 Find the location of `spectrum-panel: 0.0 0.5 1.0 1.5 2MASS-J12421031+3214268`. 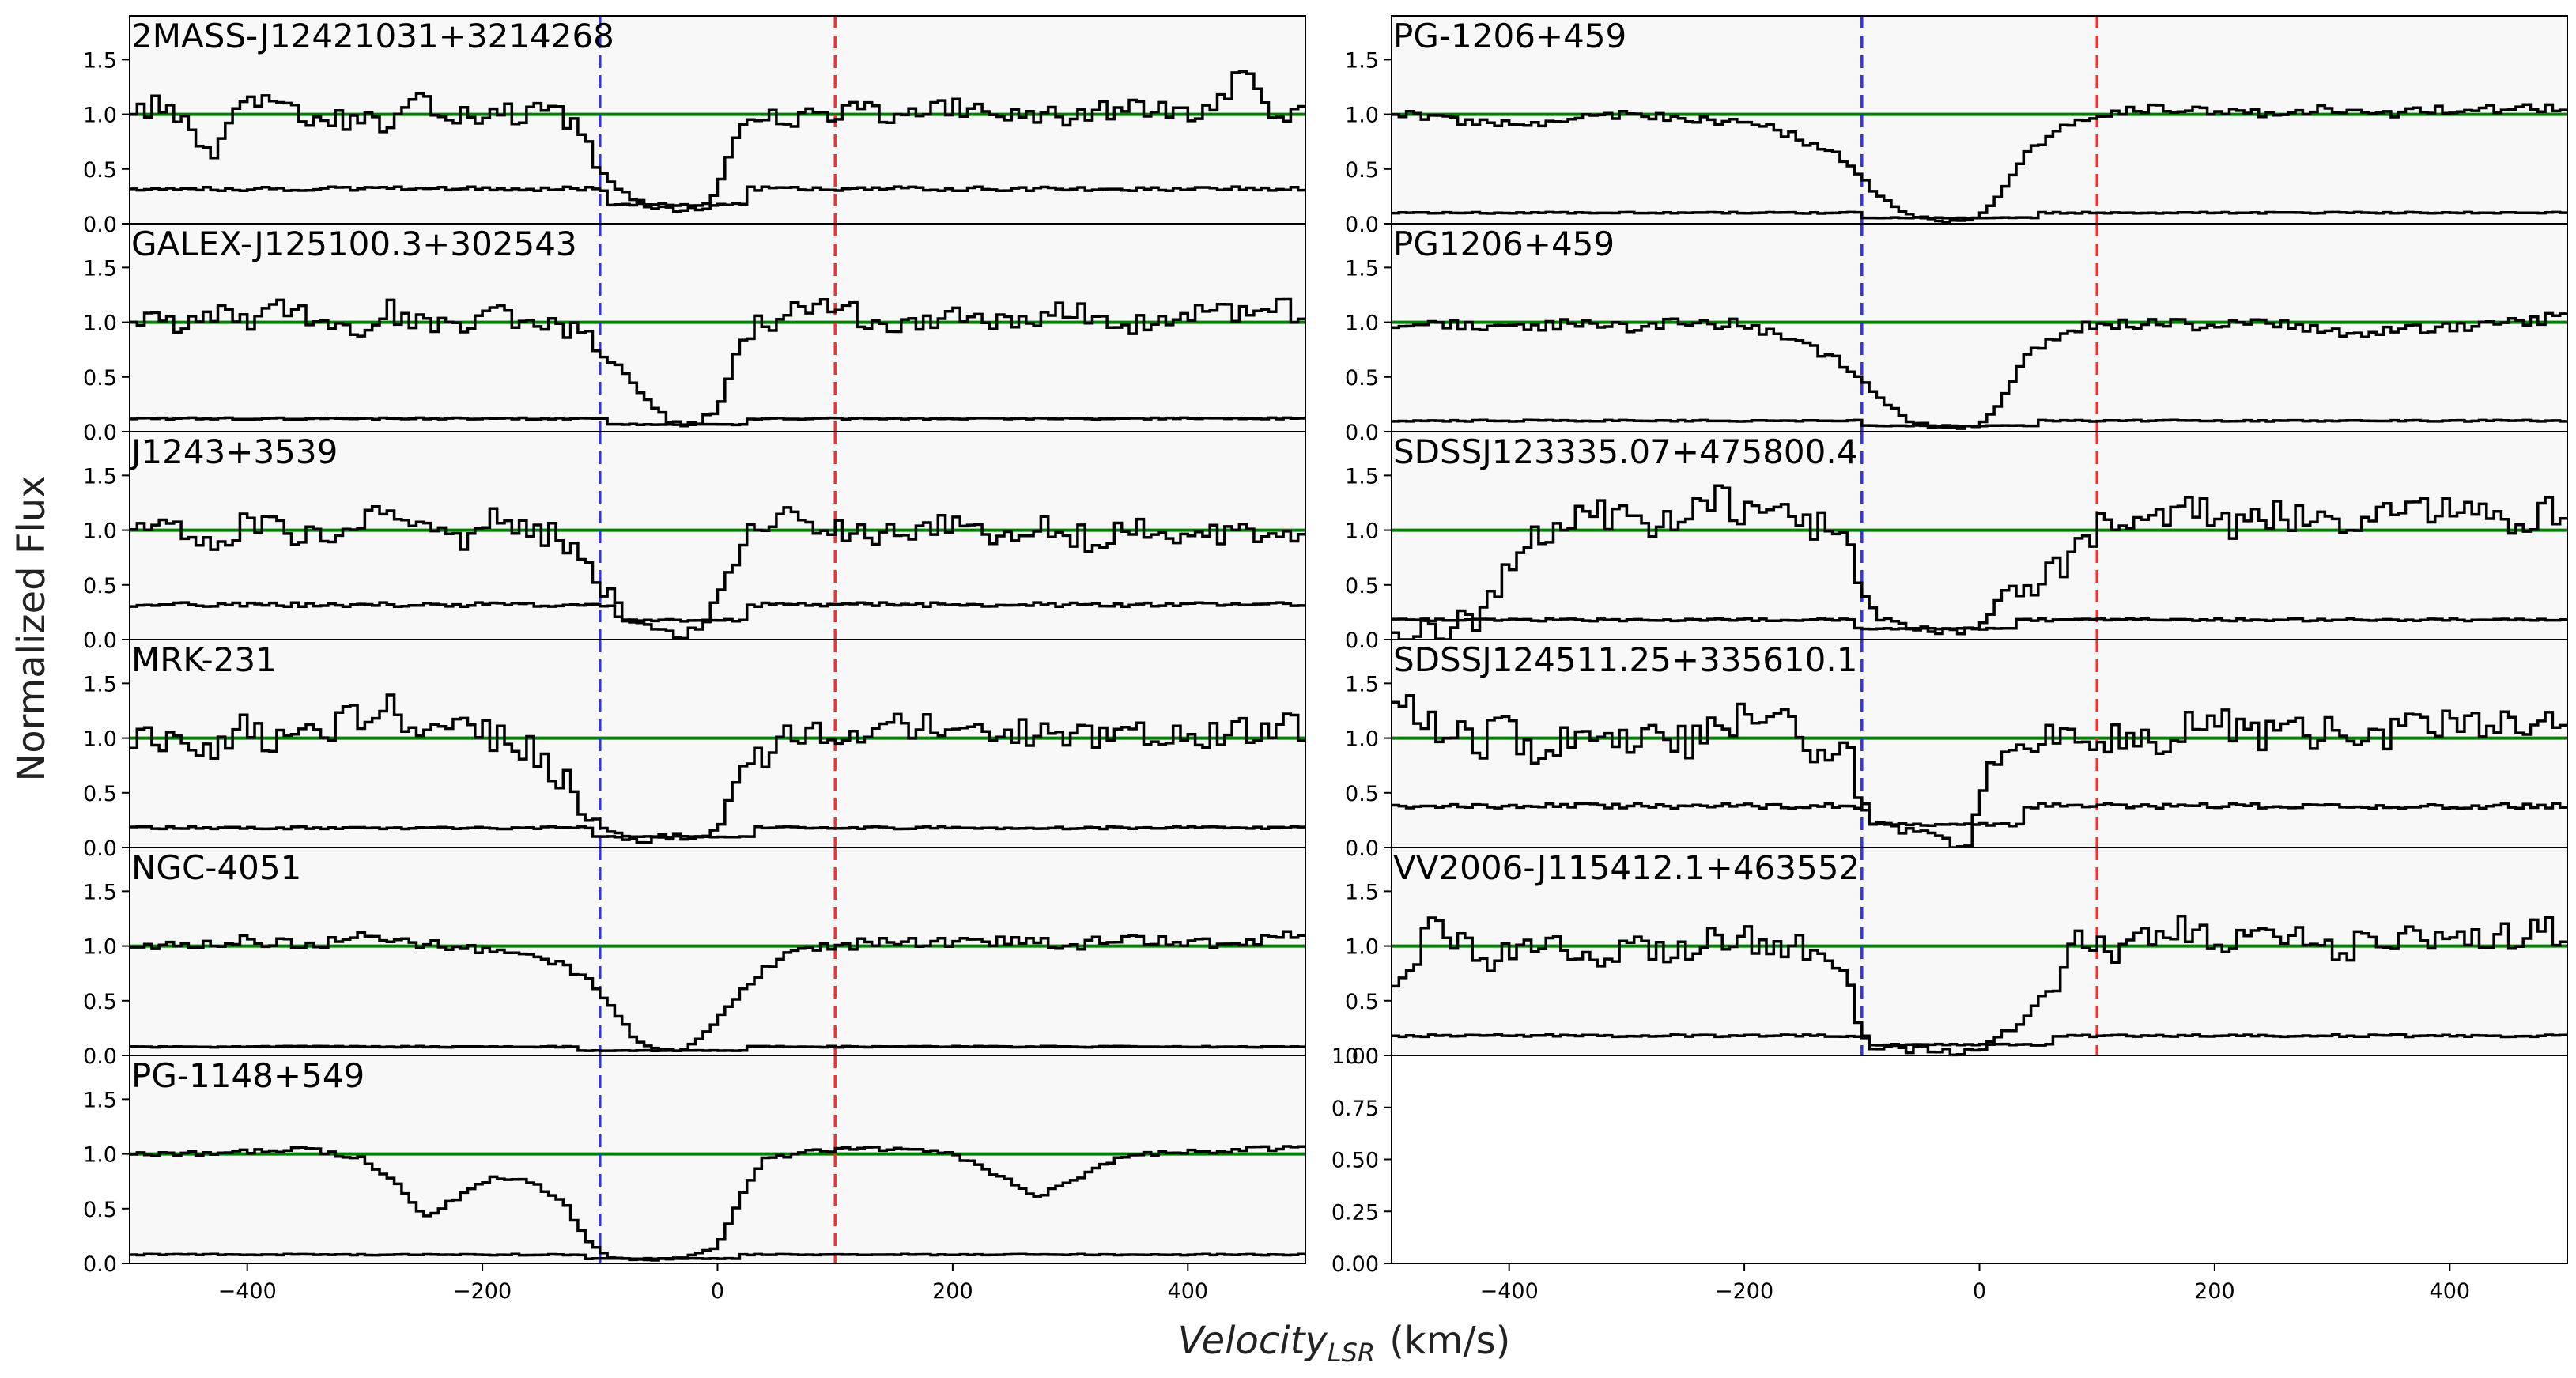

spectrum-panel: 0.0 0.5 1.0 1.5 2MASS-J12421031+3214268 is located at coordinates (694, 126).